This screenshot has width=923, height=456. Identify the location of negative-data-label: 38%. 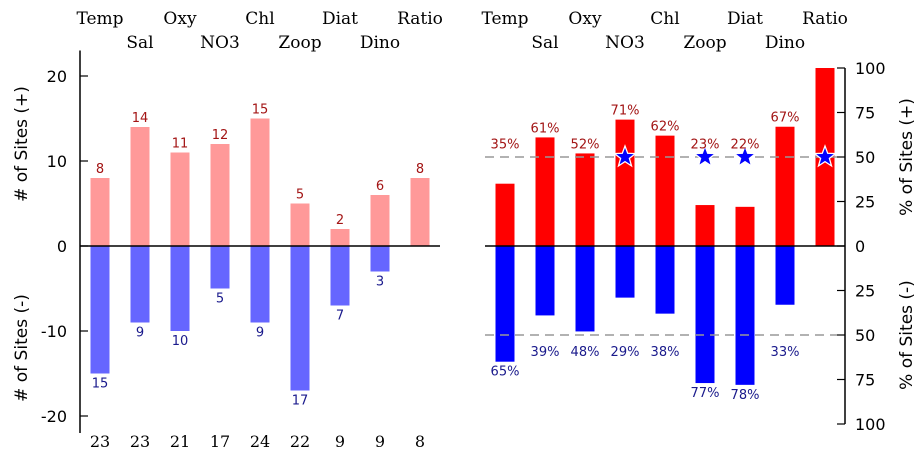
(665, 352).